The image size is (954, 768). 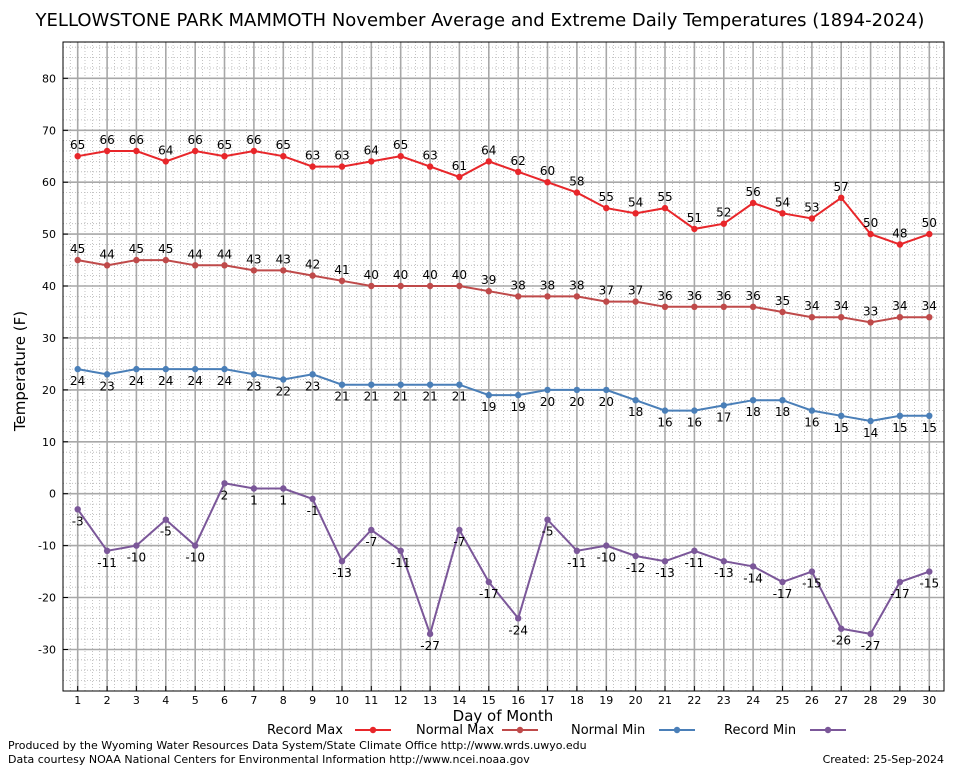 What do you see at coordinates (371, 542) in the screenshot?
I see `data-label-record-min: -7` at bounding box center [371, 542].